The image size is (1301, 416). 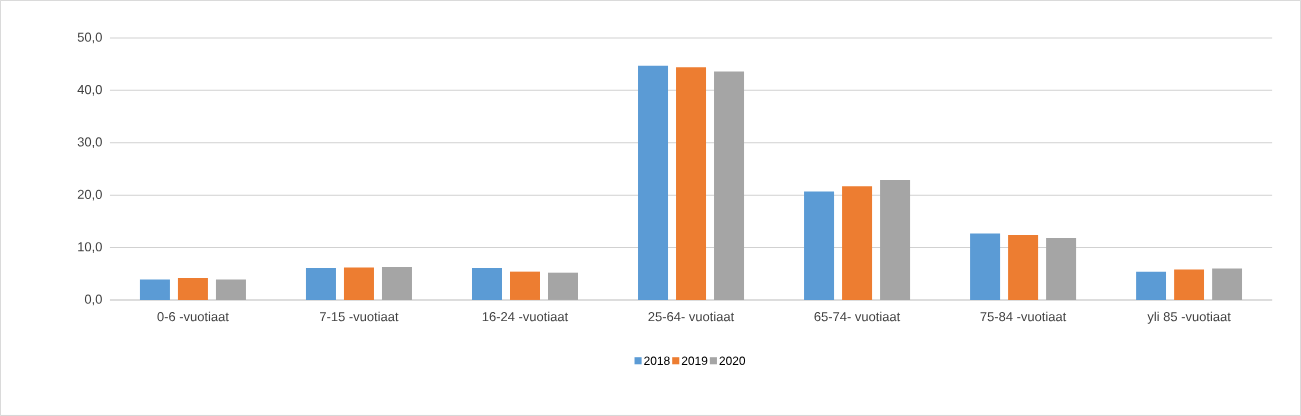 What do you see at coordinates (89, 195) in the screenshot?
I see `y-tick-label: 20,0` at bounding box center [89, 195].